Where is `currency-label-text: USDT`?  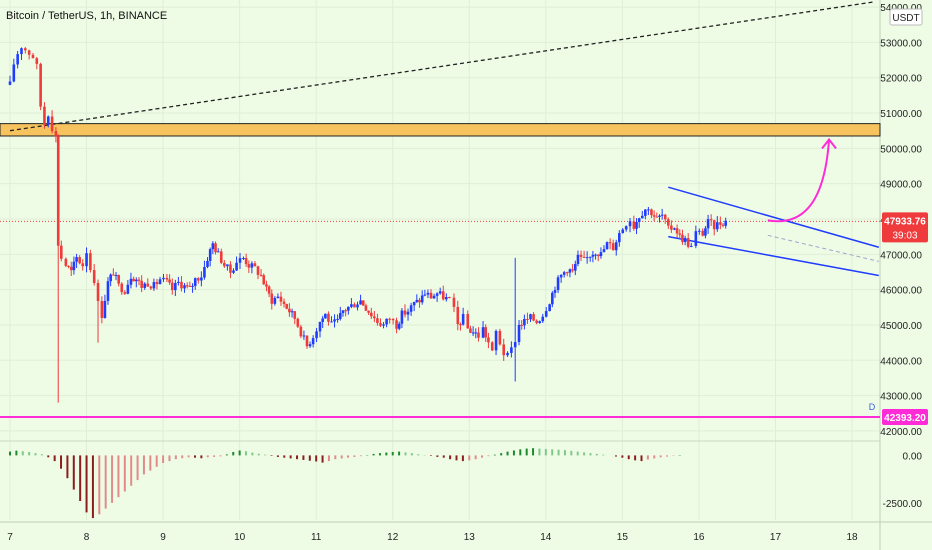
currency-label-text: USDT is located at coordinates (905, 18).